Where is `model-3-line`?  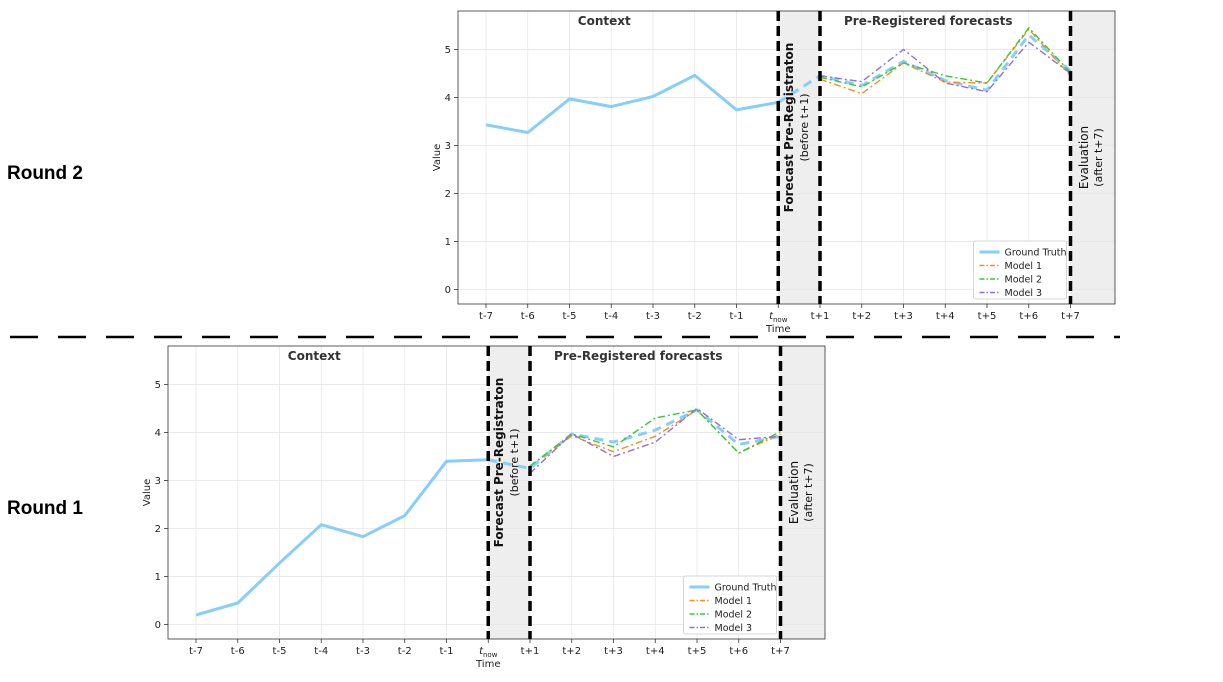 model-3-line is located at coordinates (945, 67).